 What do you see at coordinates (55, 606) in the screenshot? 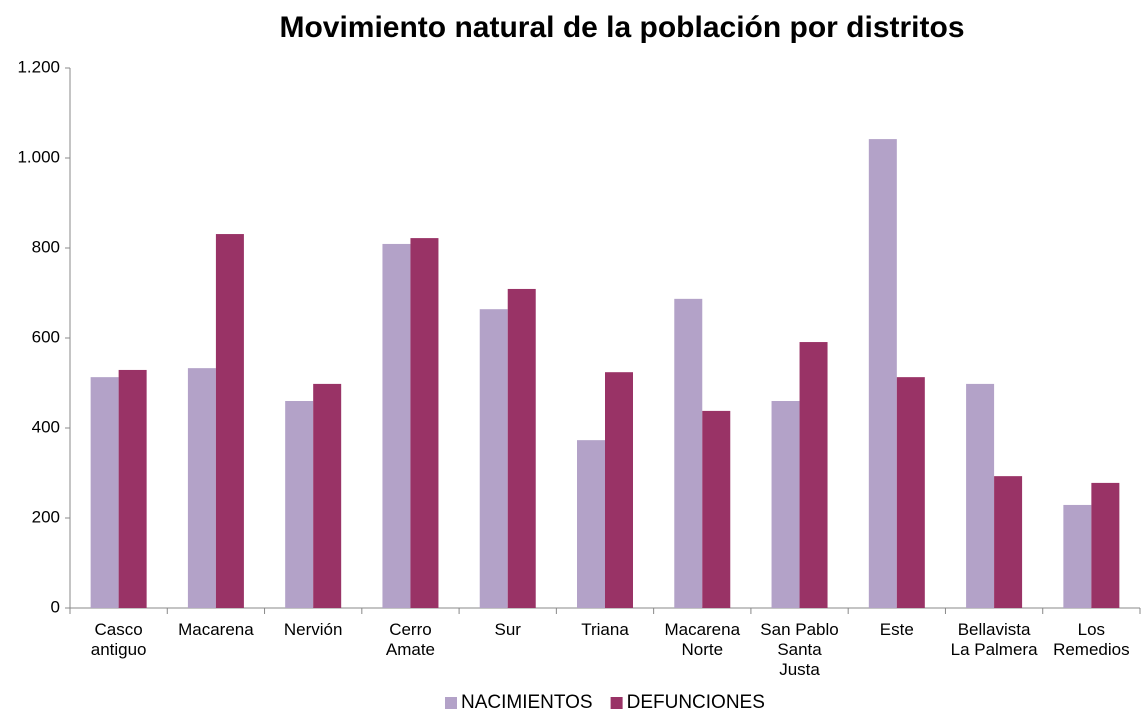
I see `y-tick-label: 0` at bounding box center [55, 606].